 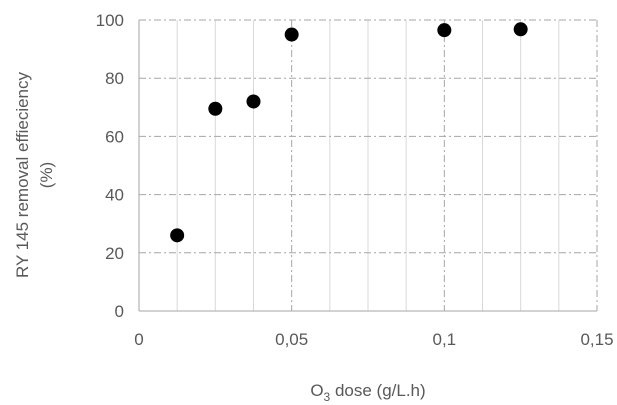 I want to click on x-axis-title-rest: dose (g/L.h), so click(x=377, y=390).